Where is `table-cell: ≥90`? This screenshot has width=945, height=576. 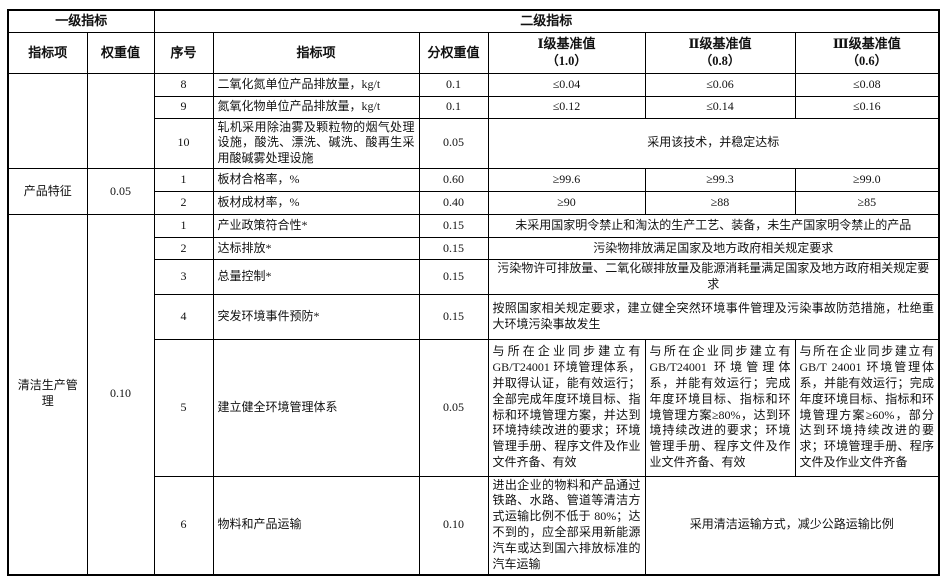 table-cell: ≥90 is located at coordinates (566, 202).